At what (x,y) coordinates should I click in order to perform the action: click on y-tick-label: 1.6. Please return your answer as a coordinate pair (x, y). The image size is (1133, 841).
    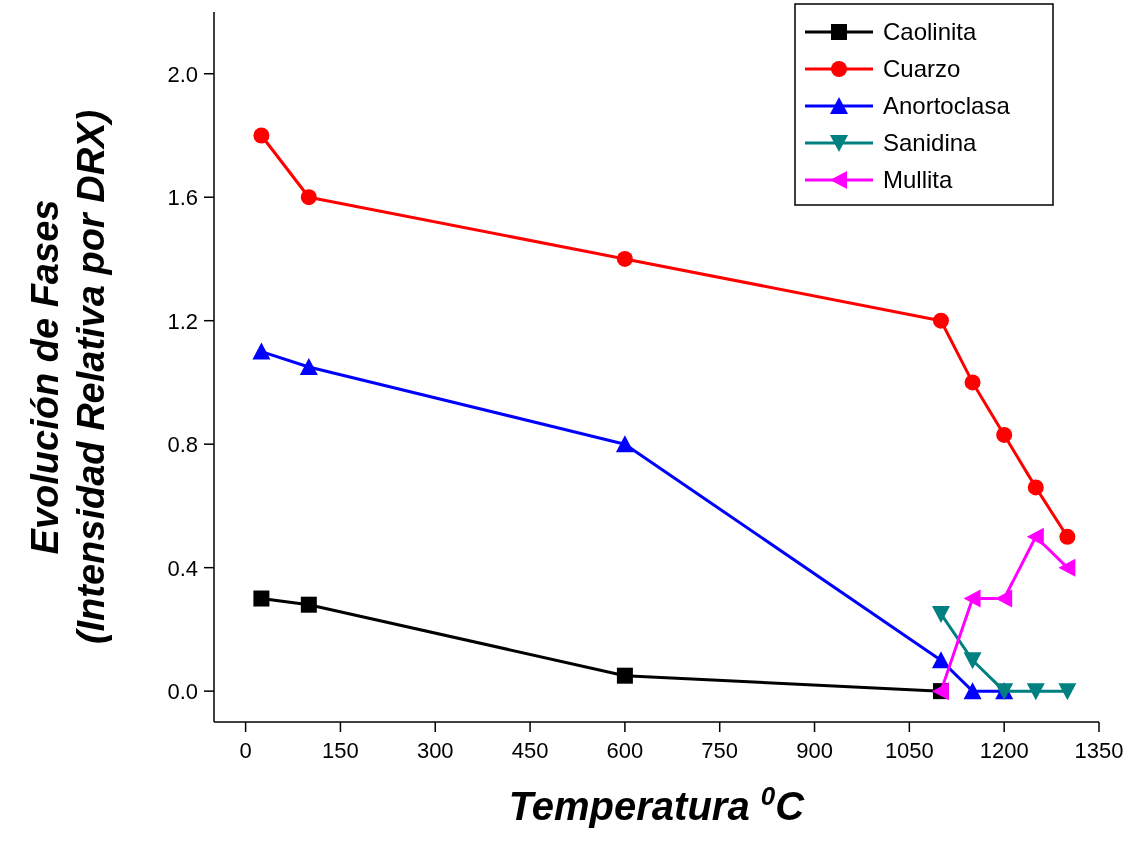
    Looking at the image, I should click on (182, 198).